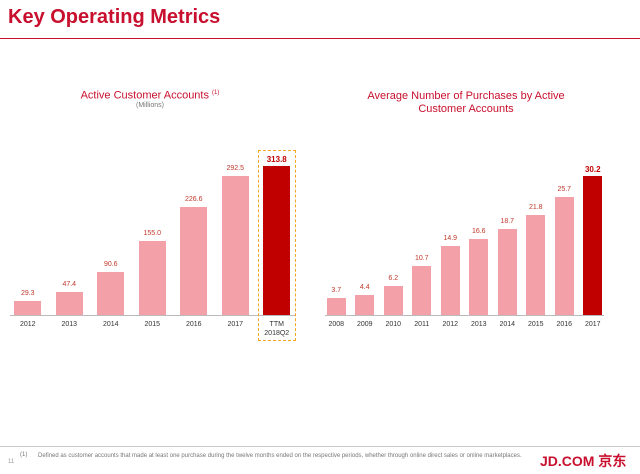 This screenshot has width=640, height=474. What do you see at coordinates (583, 461) in the screenshot?
I see `logo: JD.COM 京东` at bounding box center [583, 461].